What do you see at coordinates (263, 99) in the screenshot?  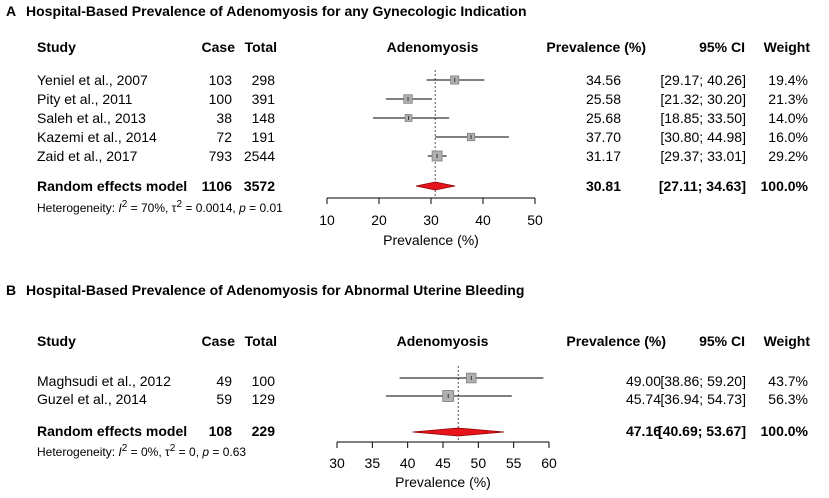 I see `study-total: 391` at bounding box center [263, 99].